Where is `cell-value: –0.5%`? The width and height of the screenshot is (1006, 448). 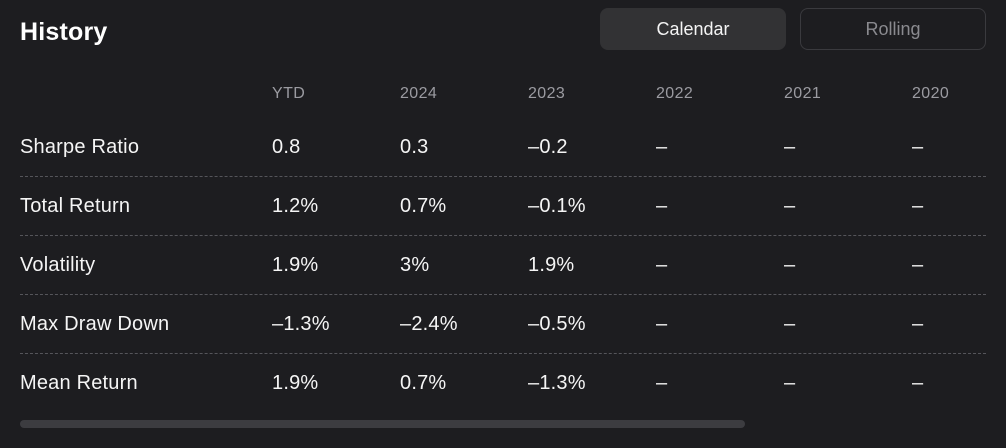
cell-value: –0.5% is located at coordinates (557, 323).